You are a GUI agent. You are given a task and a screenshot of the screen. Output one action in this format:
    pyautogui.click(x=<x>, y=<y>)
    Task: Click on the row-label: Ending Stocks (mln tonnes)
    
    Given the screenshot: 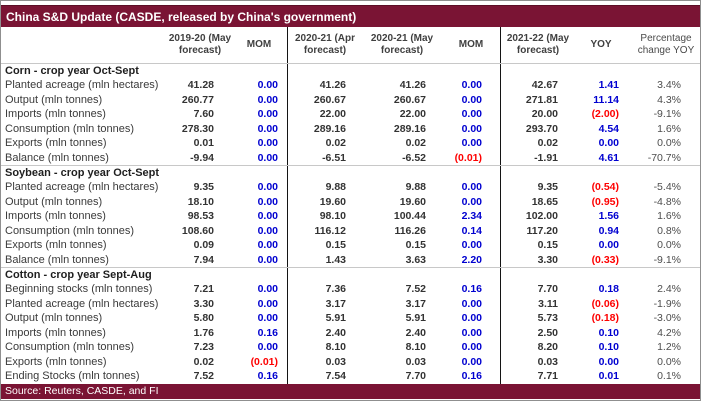 What is the action you would take?
    pyautogui.click(x=72, y=376)
    